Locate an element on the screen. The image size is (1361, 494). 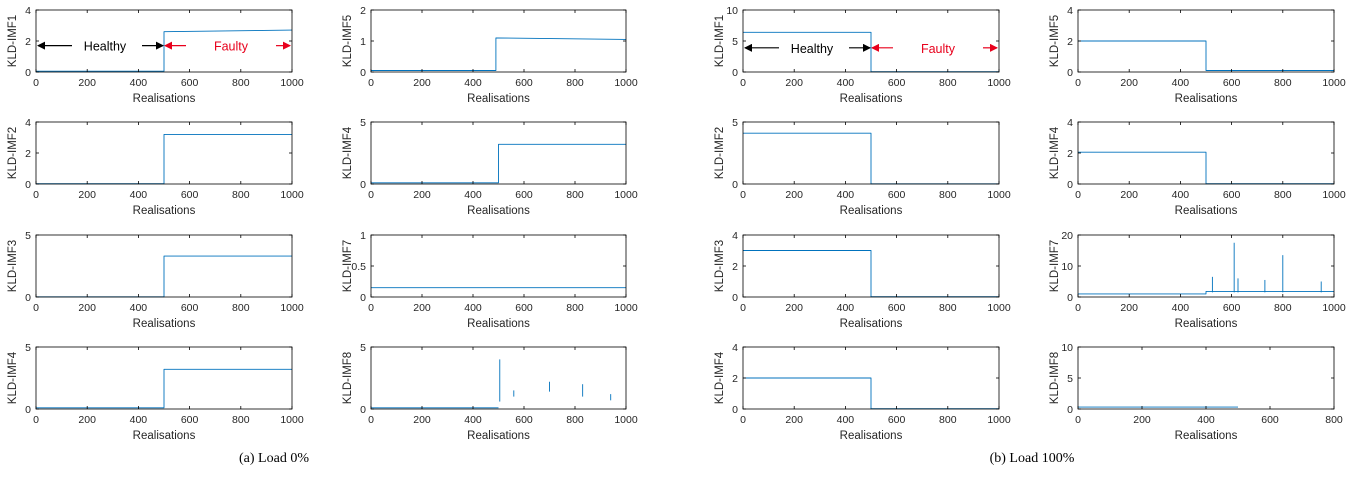
x-tick-label-a-imf3-1: 200 is located at coordinates (87, 308).